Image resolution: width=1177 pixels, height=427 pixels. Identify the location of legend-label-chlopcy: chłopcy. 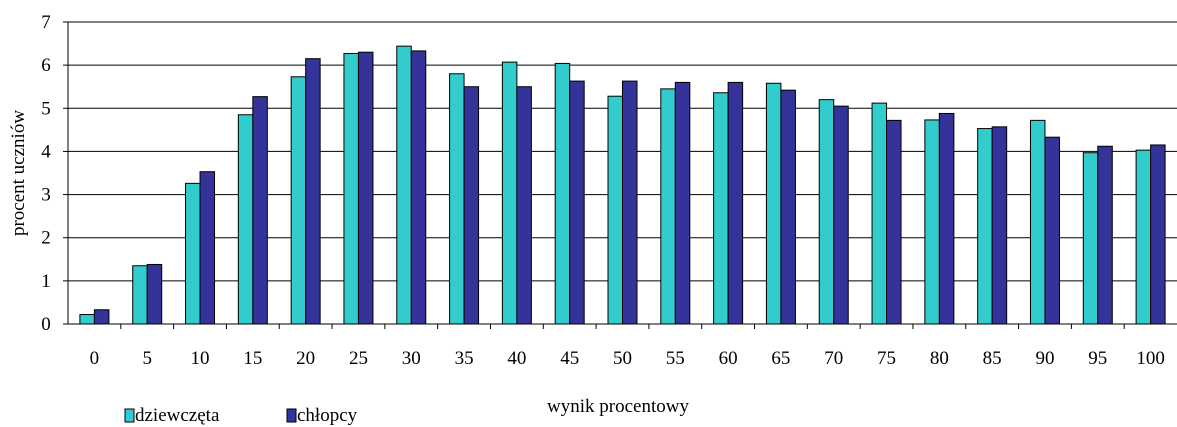
(327, 415).